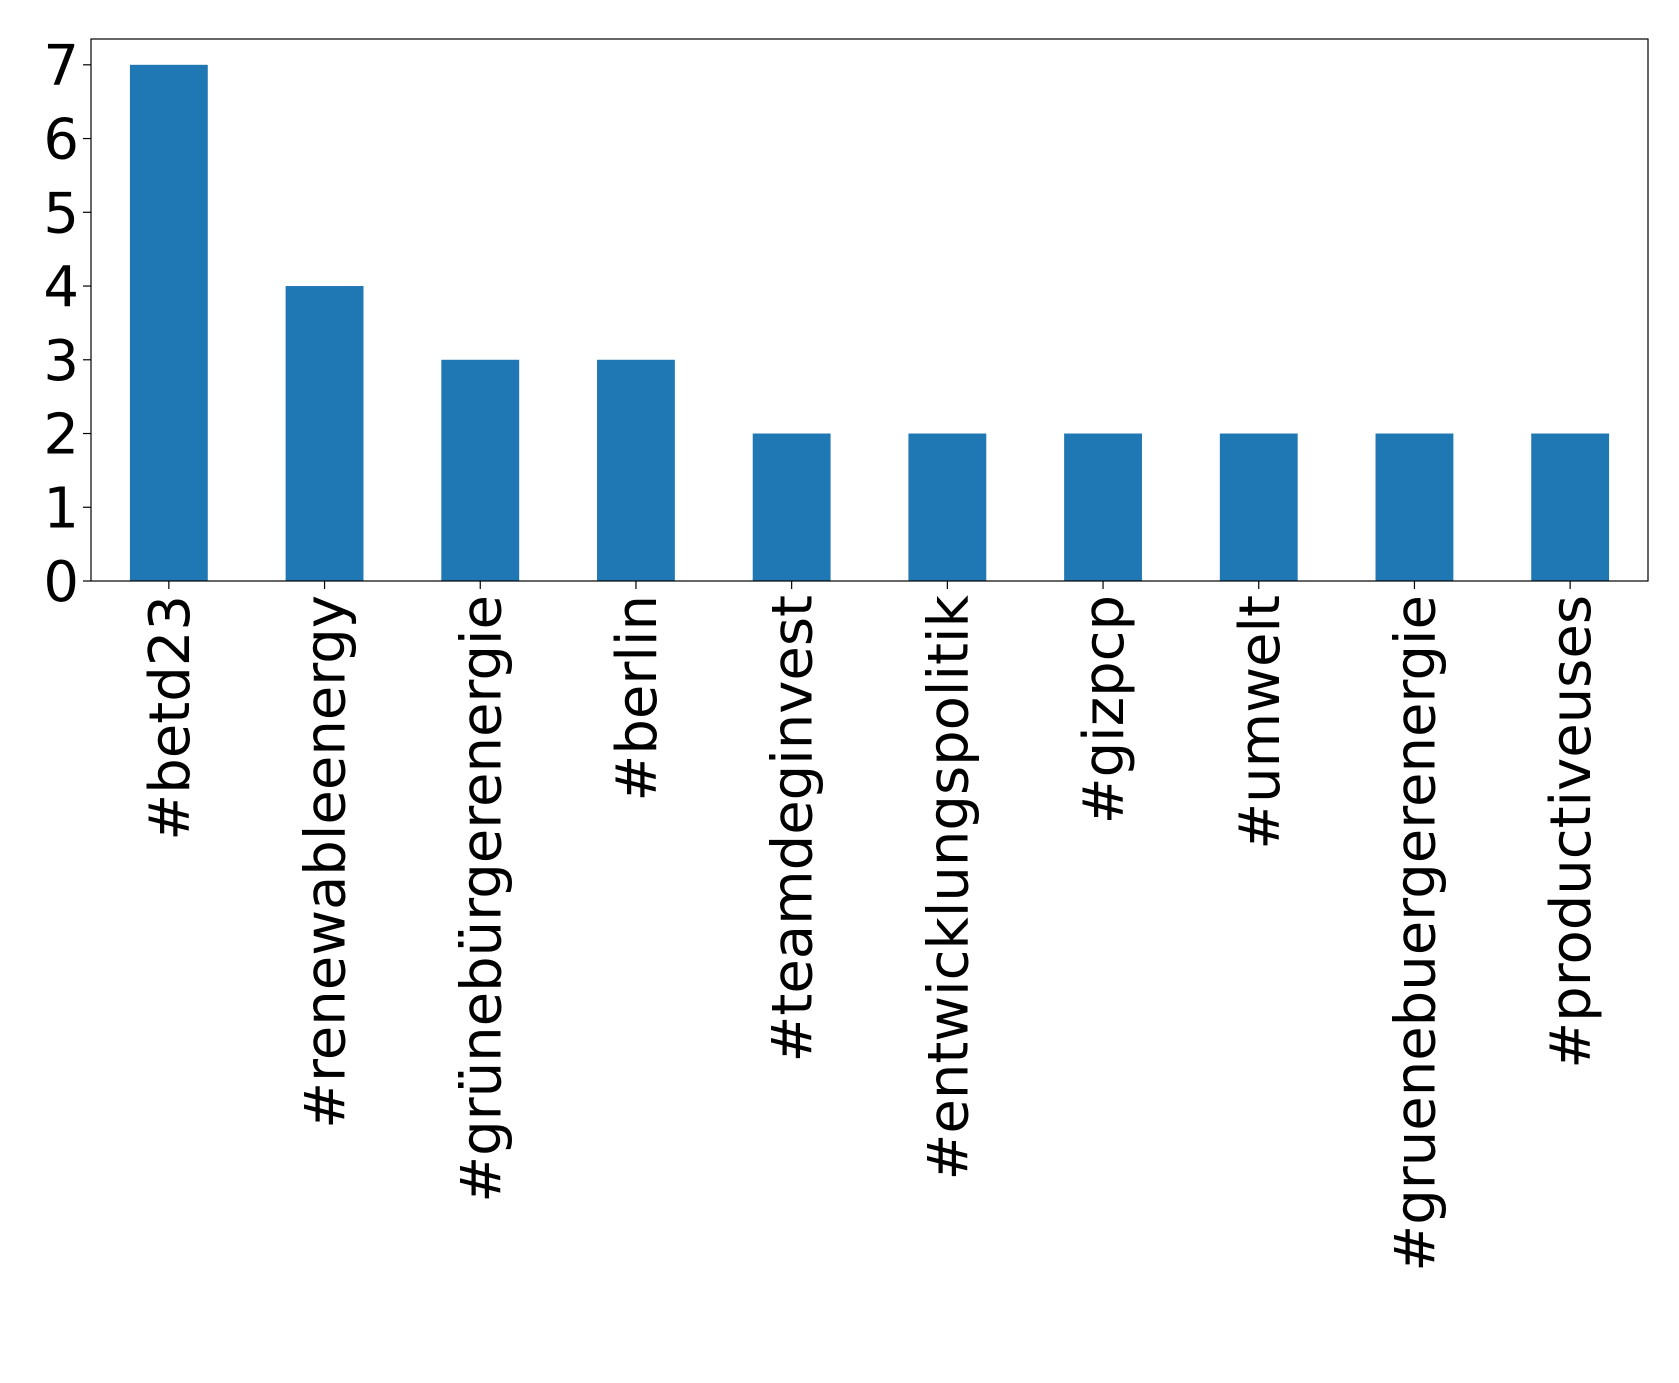  I want to click on y-tick-label: 1, so click(61, 508).